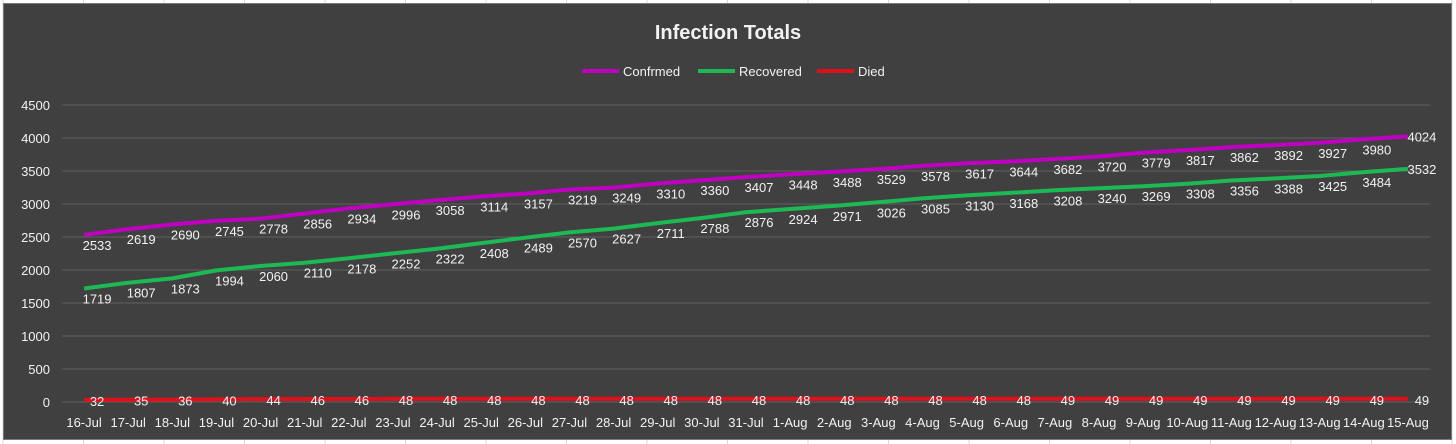 The image size is (1456, 444). I want to click on data-label: 2934, so click(361, 218).